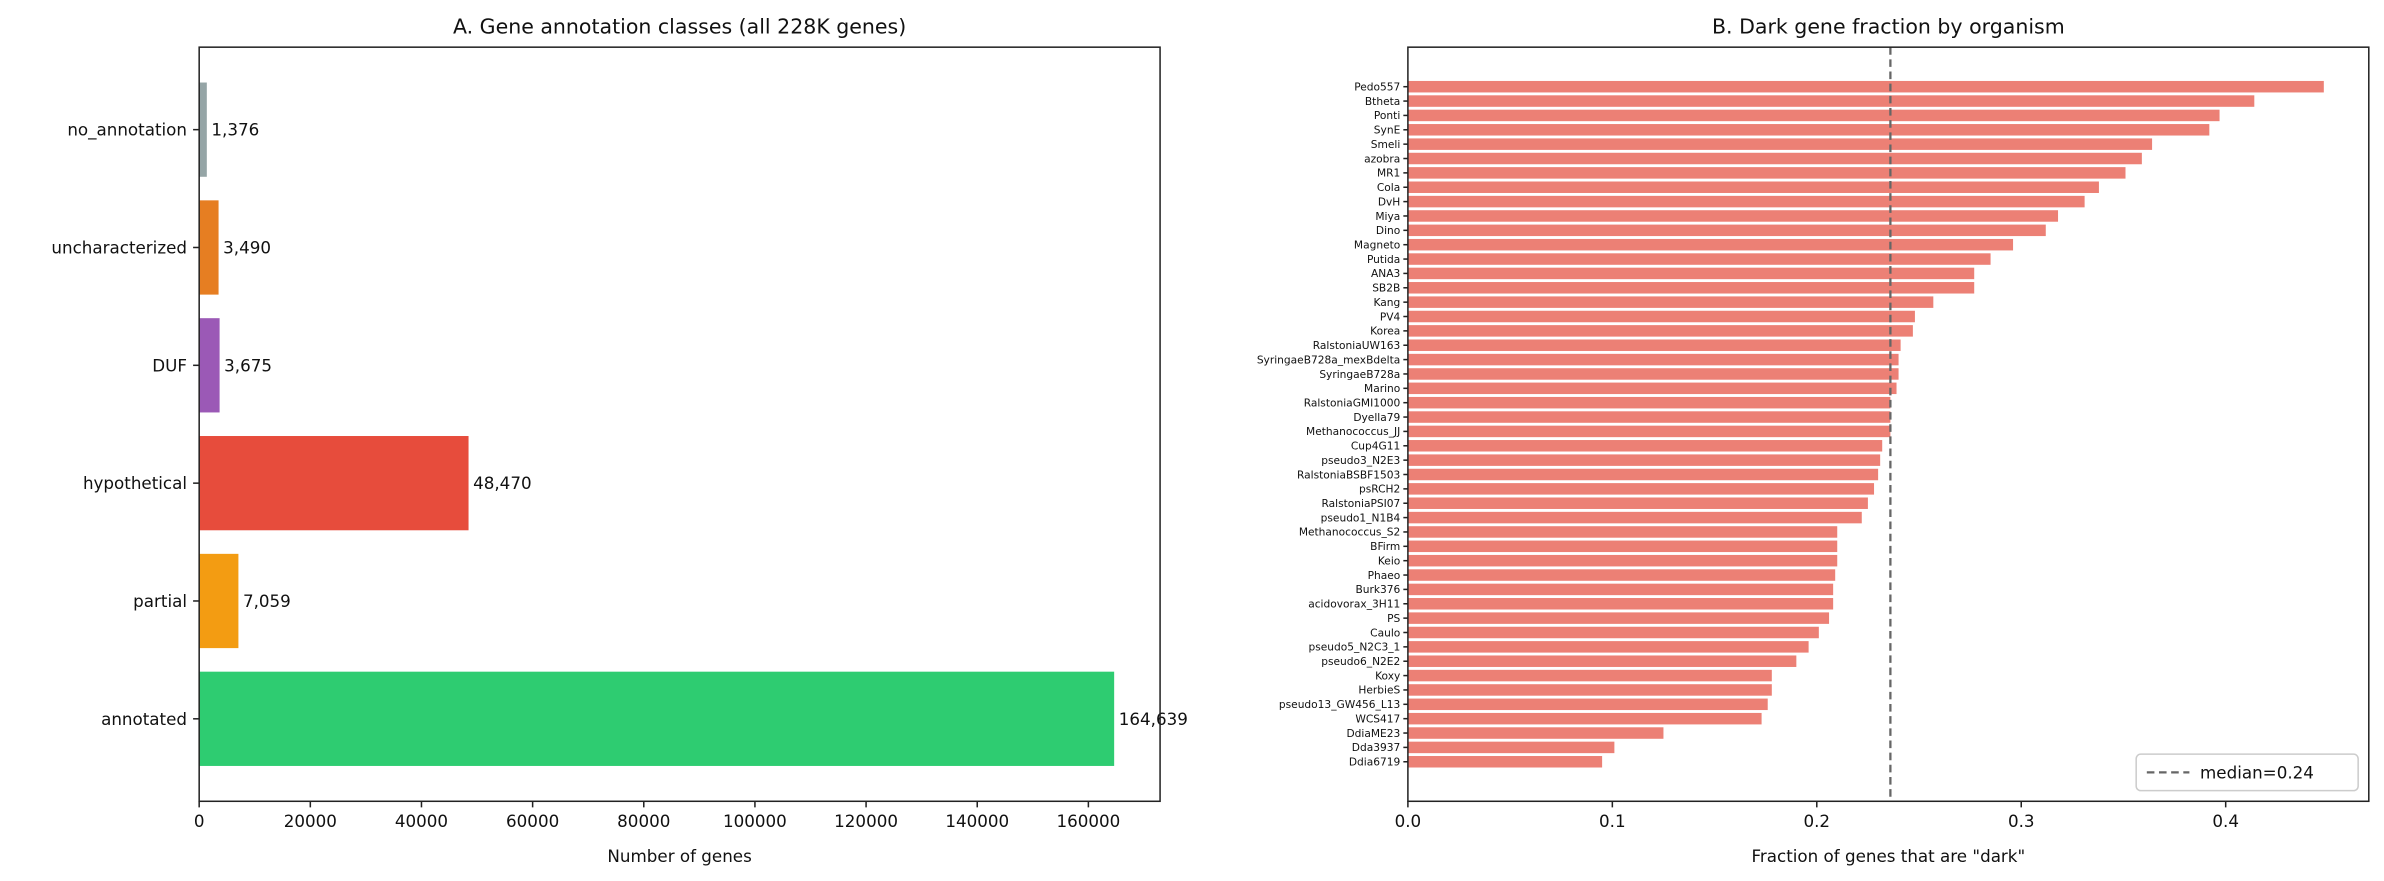 The height and width of the screenshot is (881, 2384). I want to click on y-tick-label: Ponti, so click(1387, 115).